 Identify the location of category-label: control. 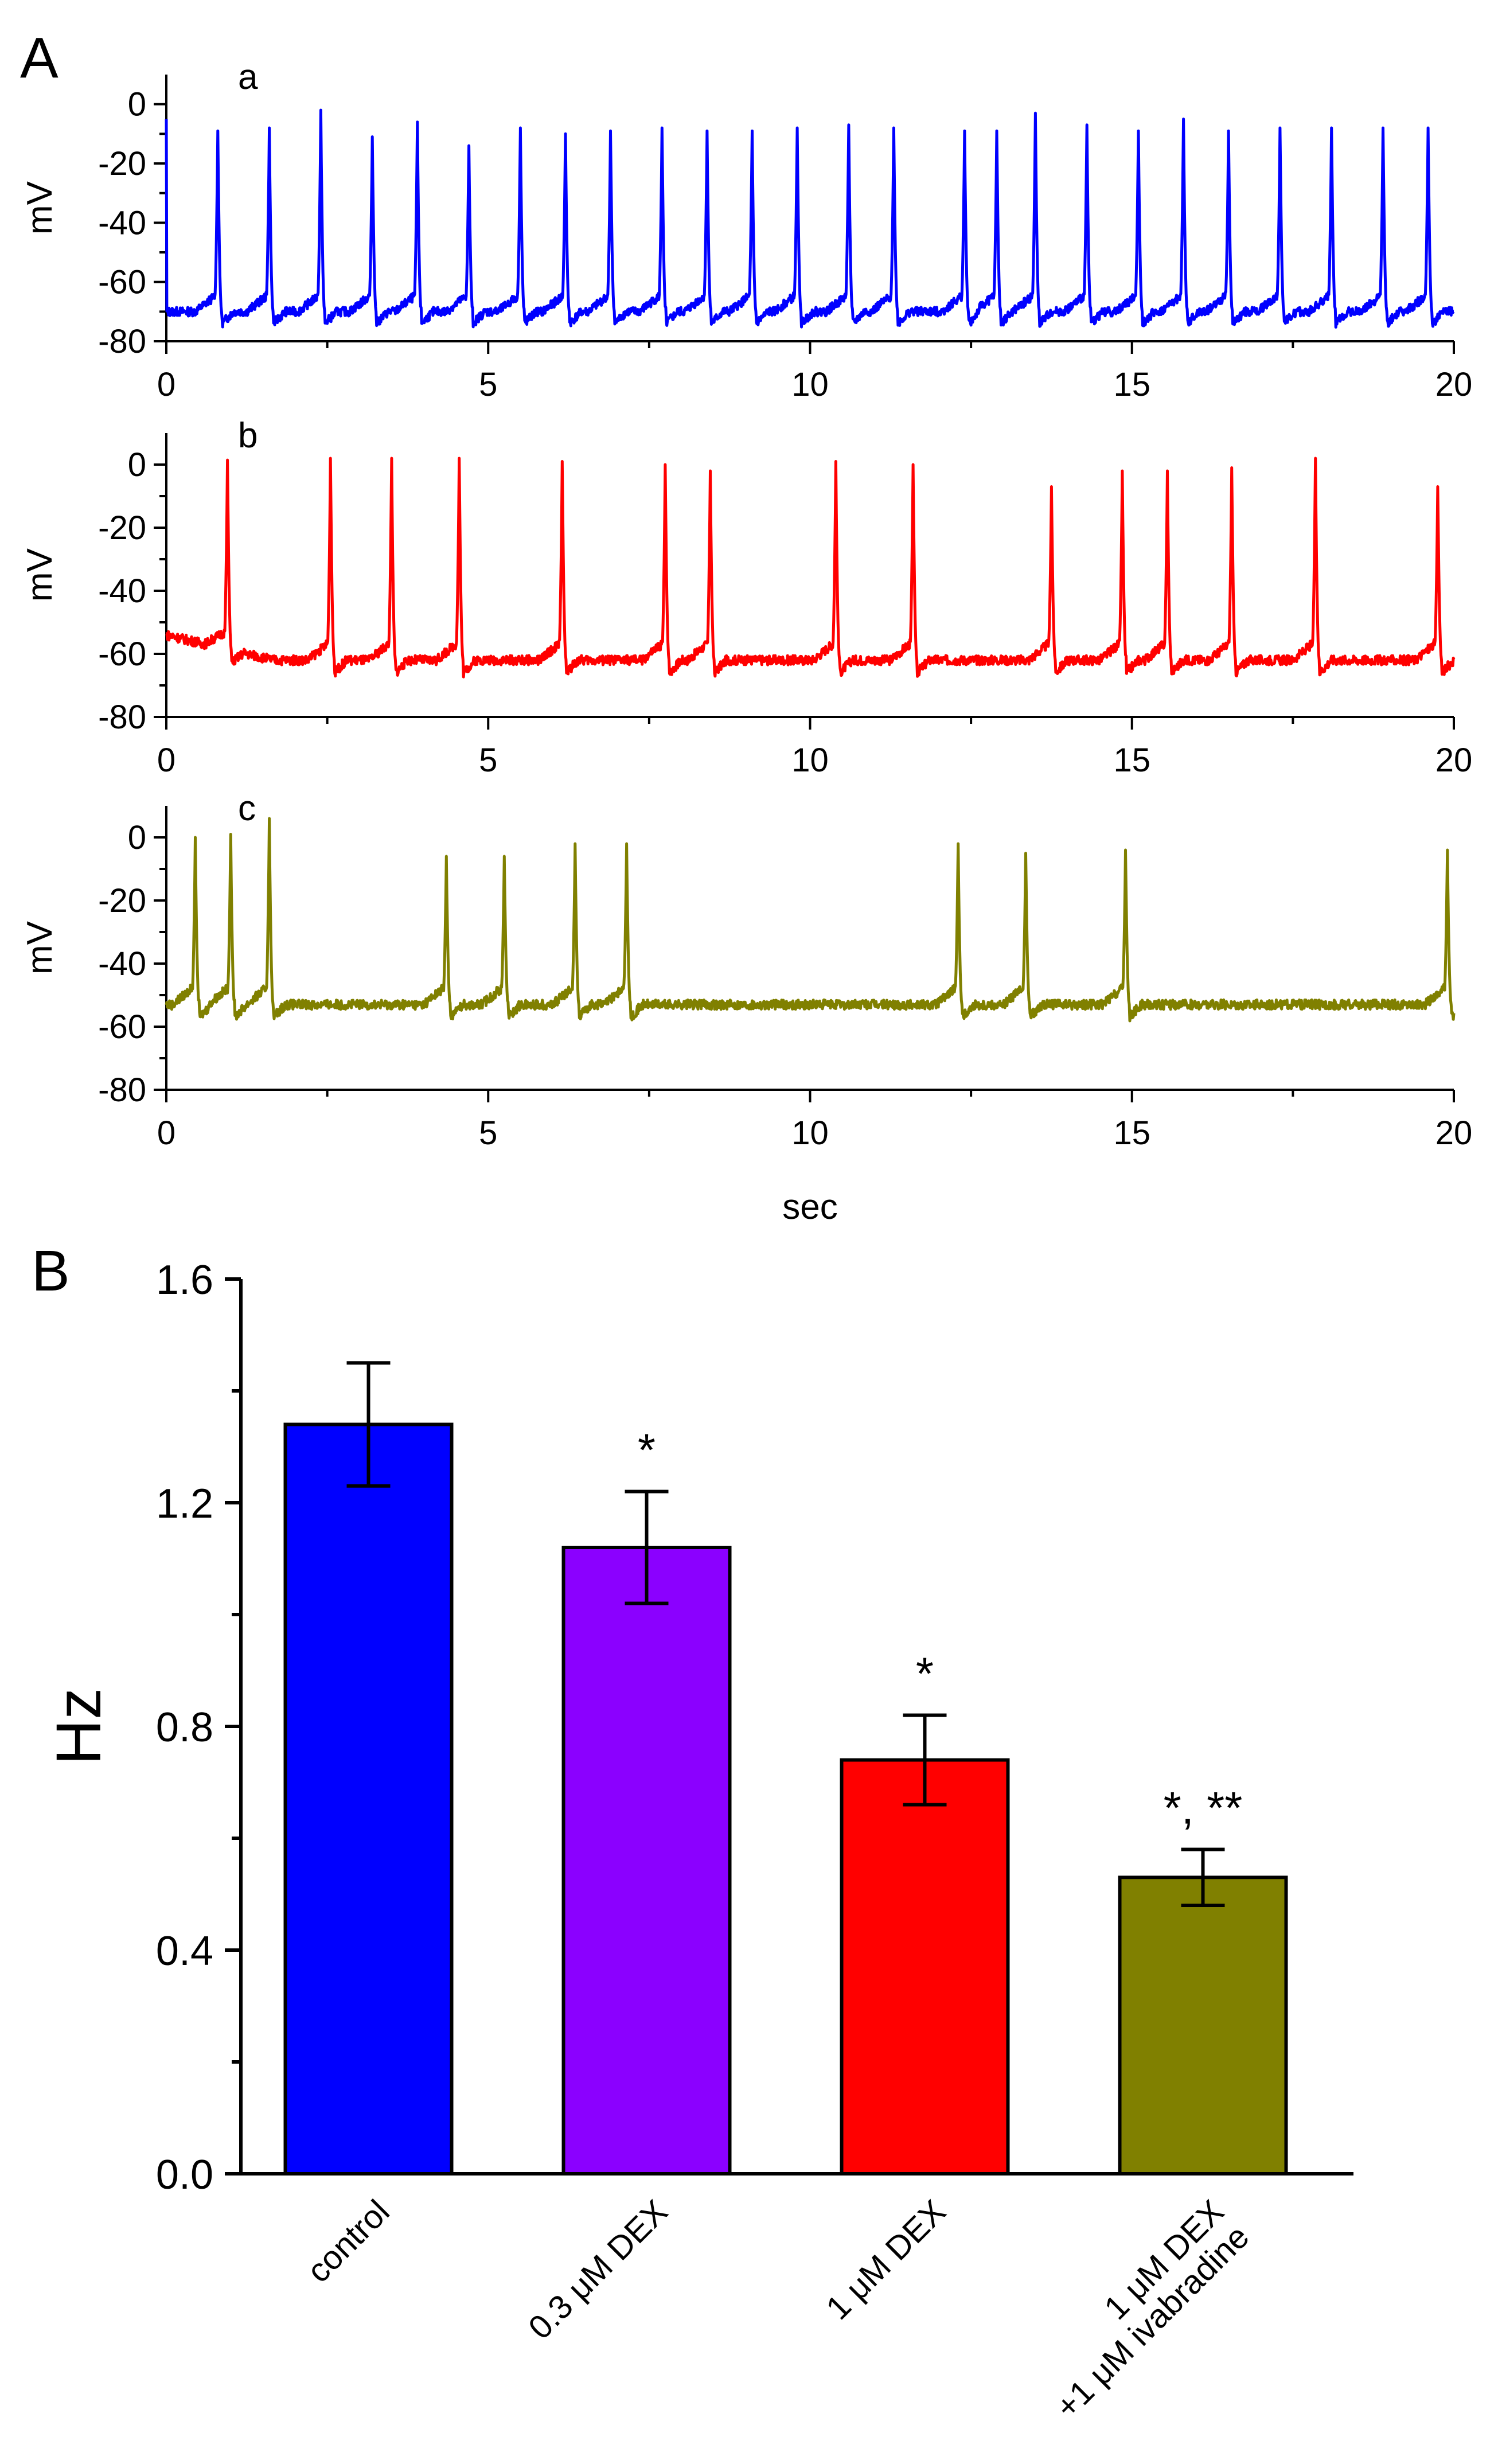
(349, 2241).